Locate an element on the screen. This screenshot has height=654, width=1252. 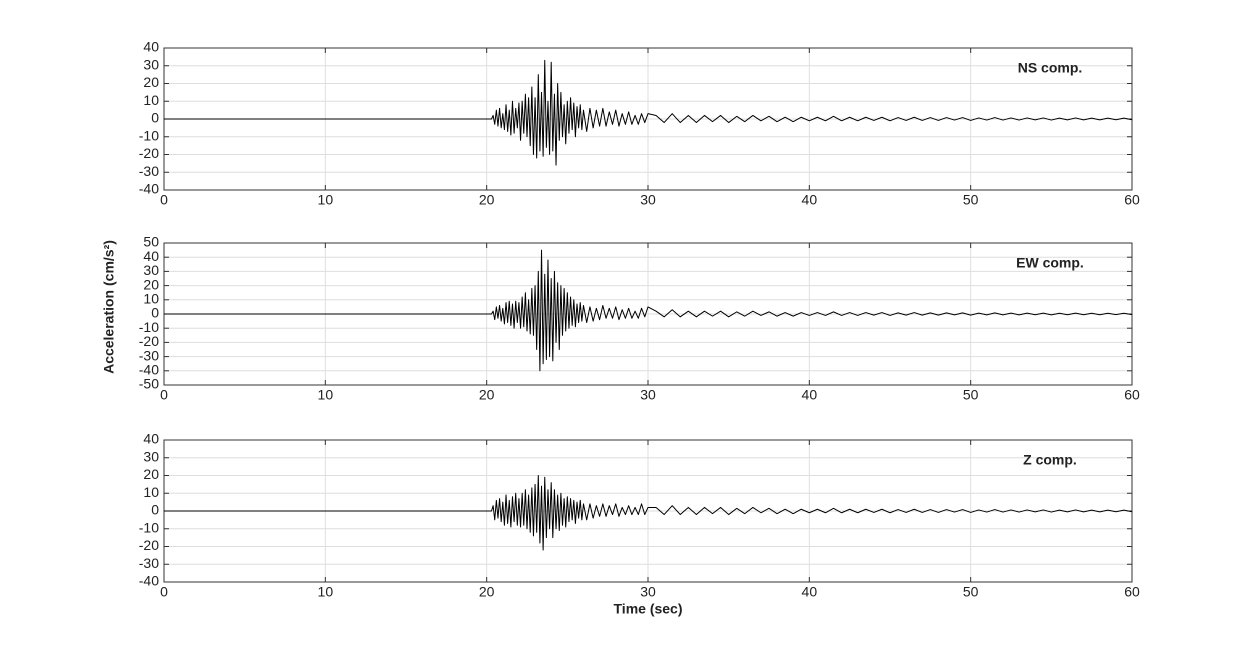
y-tick-label: -50 is located at coordinates (149, 384).